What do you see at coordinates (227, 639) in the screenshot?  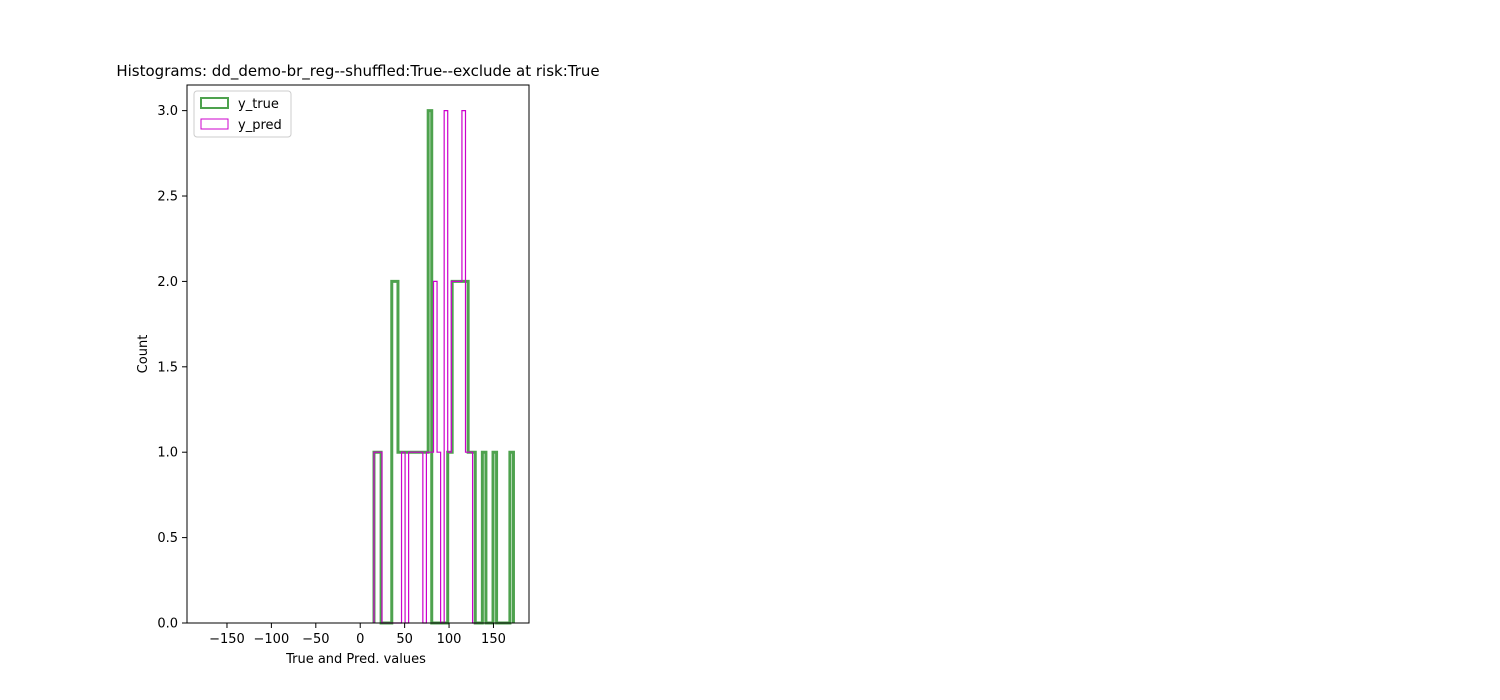 I see `x-tick-label: −150` at bounding box center [227, 639].